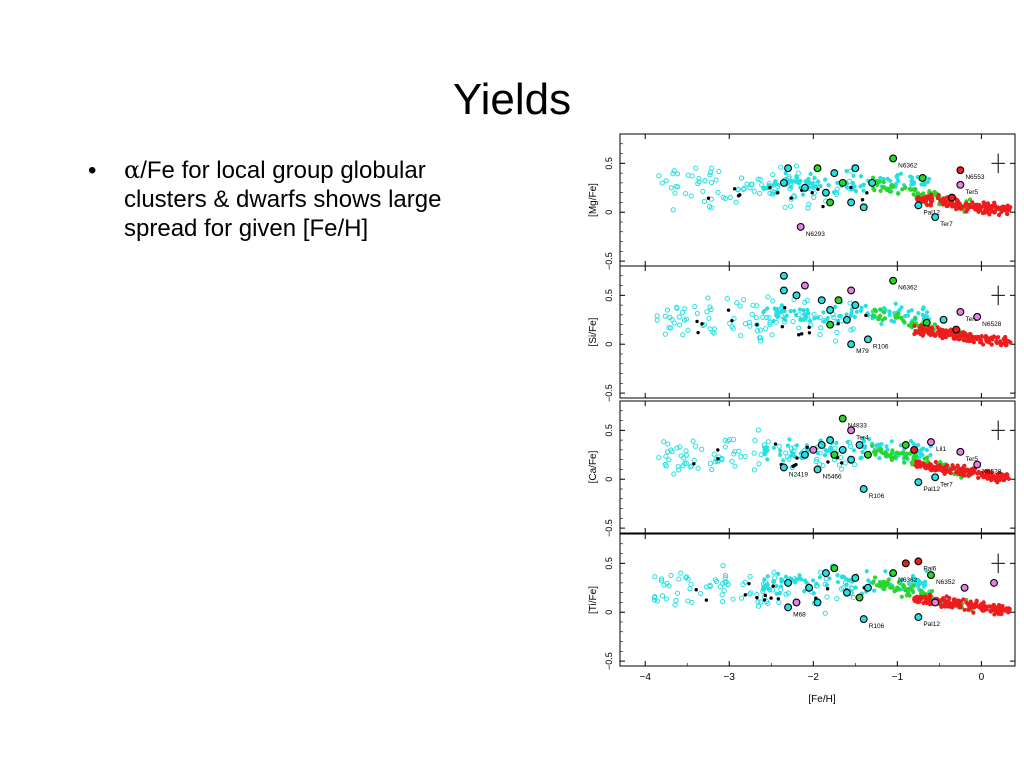  I want to click on cluster-label: N6553, so click(975, 177).